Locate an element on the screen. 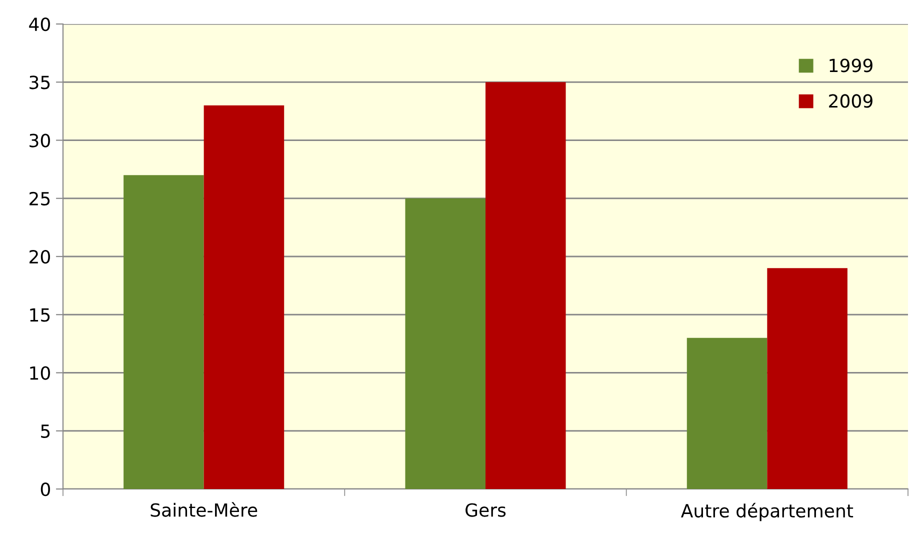  y-tick-label: 0 is located at coordinates (45, 489).